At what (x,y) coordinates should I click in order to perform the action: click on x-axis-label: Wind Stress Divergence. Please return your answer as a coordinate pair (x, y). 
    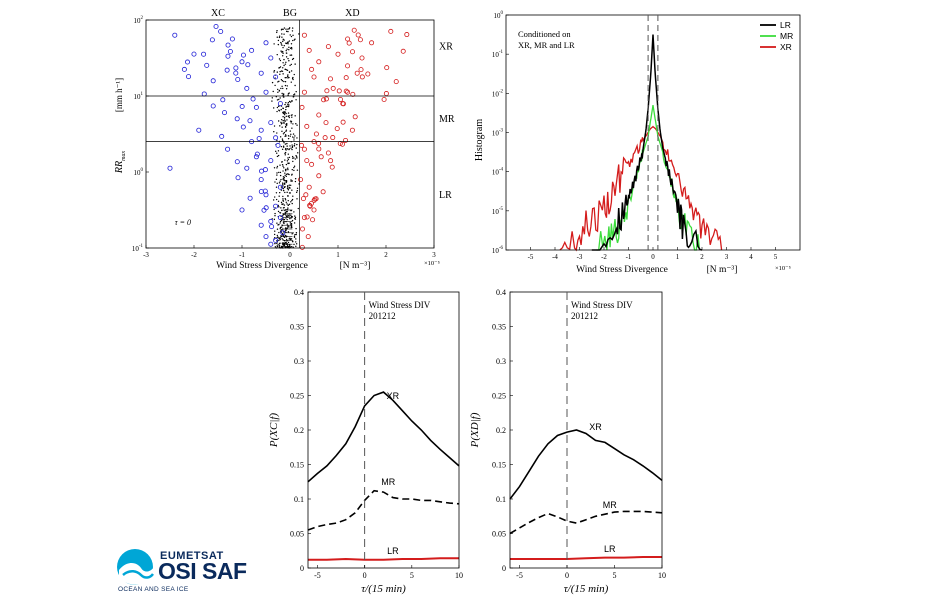
    Looking at the image, I should click on (622, 270).